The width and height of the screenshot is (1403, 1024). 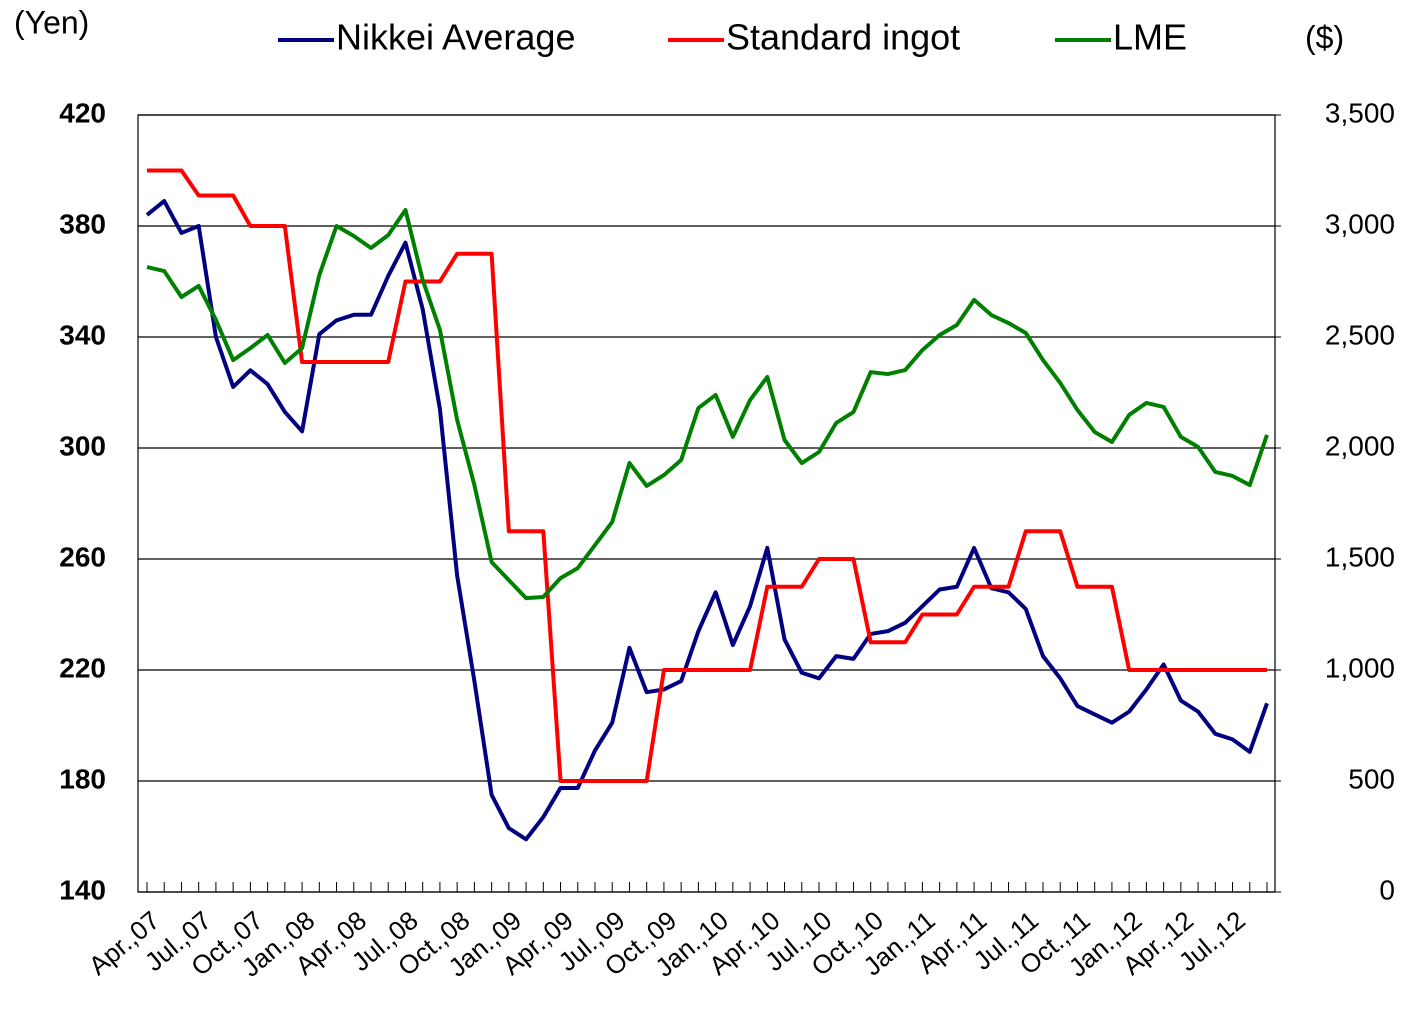 What do you see at coordinates (1360, 223) in the screenshot?
I see `y2-tick-label: 3,000` at bounding box center [1360, 223].